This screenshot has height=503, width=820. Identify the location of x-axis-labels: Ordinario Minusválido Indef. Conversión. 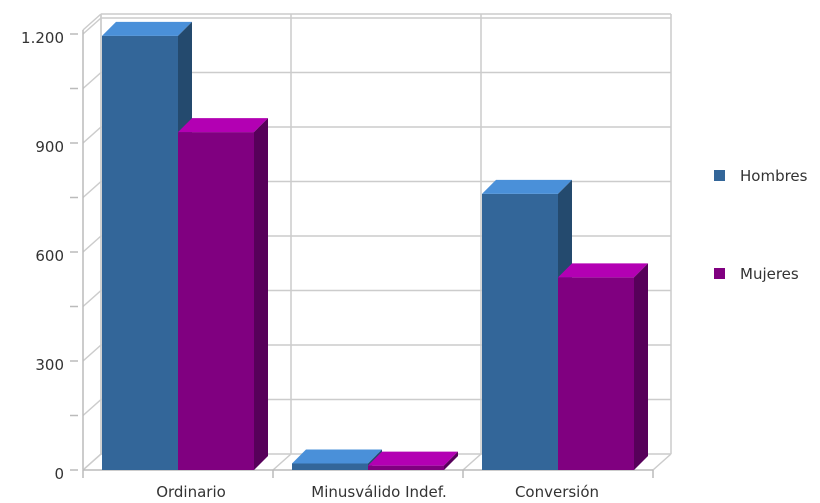
(377, 492).